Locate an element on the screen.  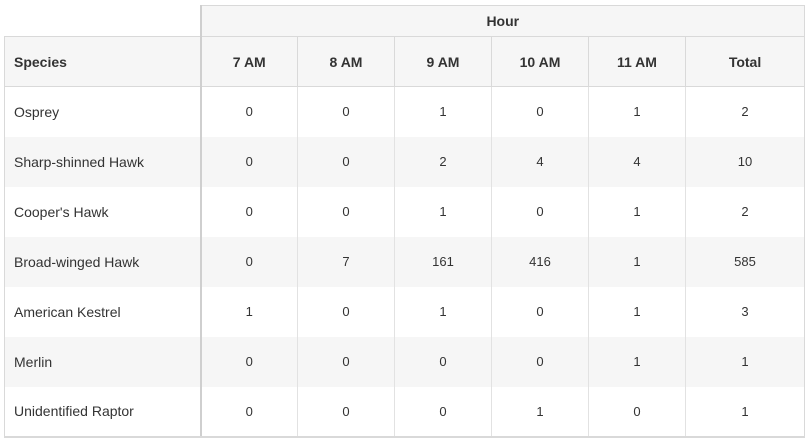
column-header-10am: 10 AM is located at coordinates (540, 61).